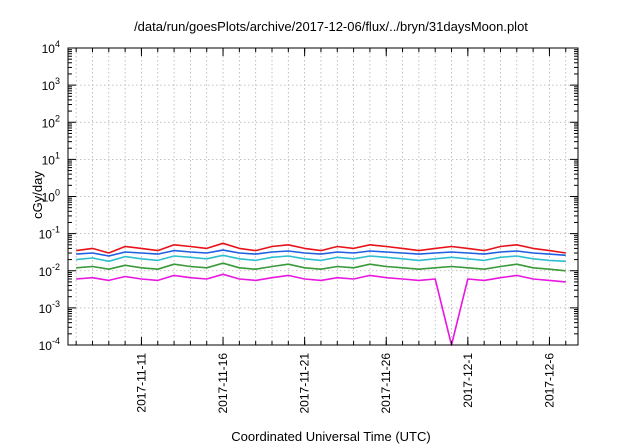 The height and width of the screenshot is (448, 640). Describe the element at coordinates (223, 383) in the screenshot. I see `x-tick-label: 2017-11-16` at that location.